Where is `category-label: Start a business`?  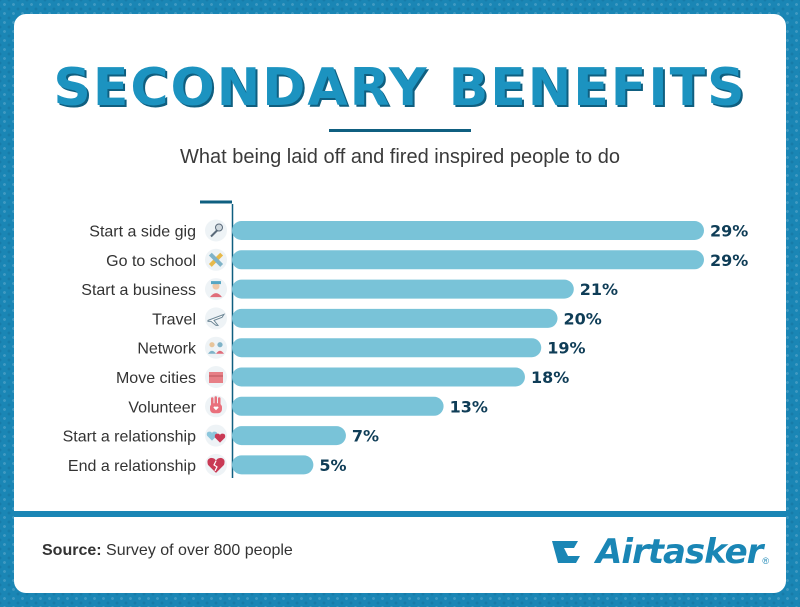 category-label: Start a business is located at coordinates (138, 290).